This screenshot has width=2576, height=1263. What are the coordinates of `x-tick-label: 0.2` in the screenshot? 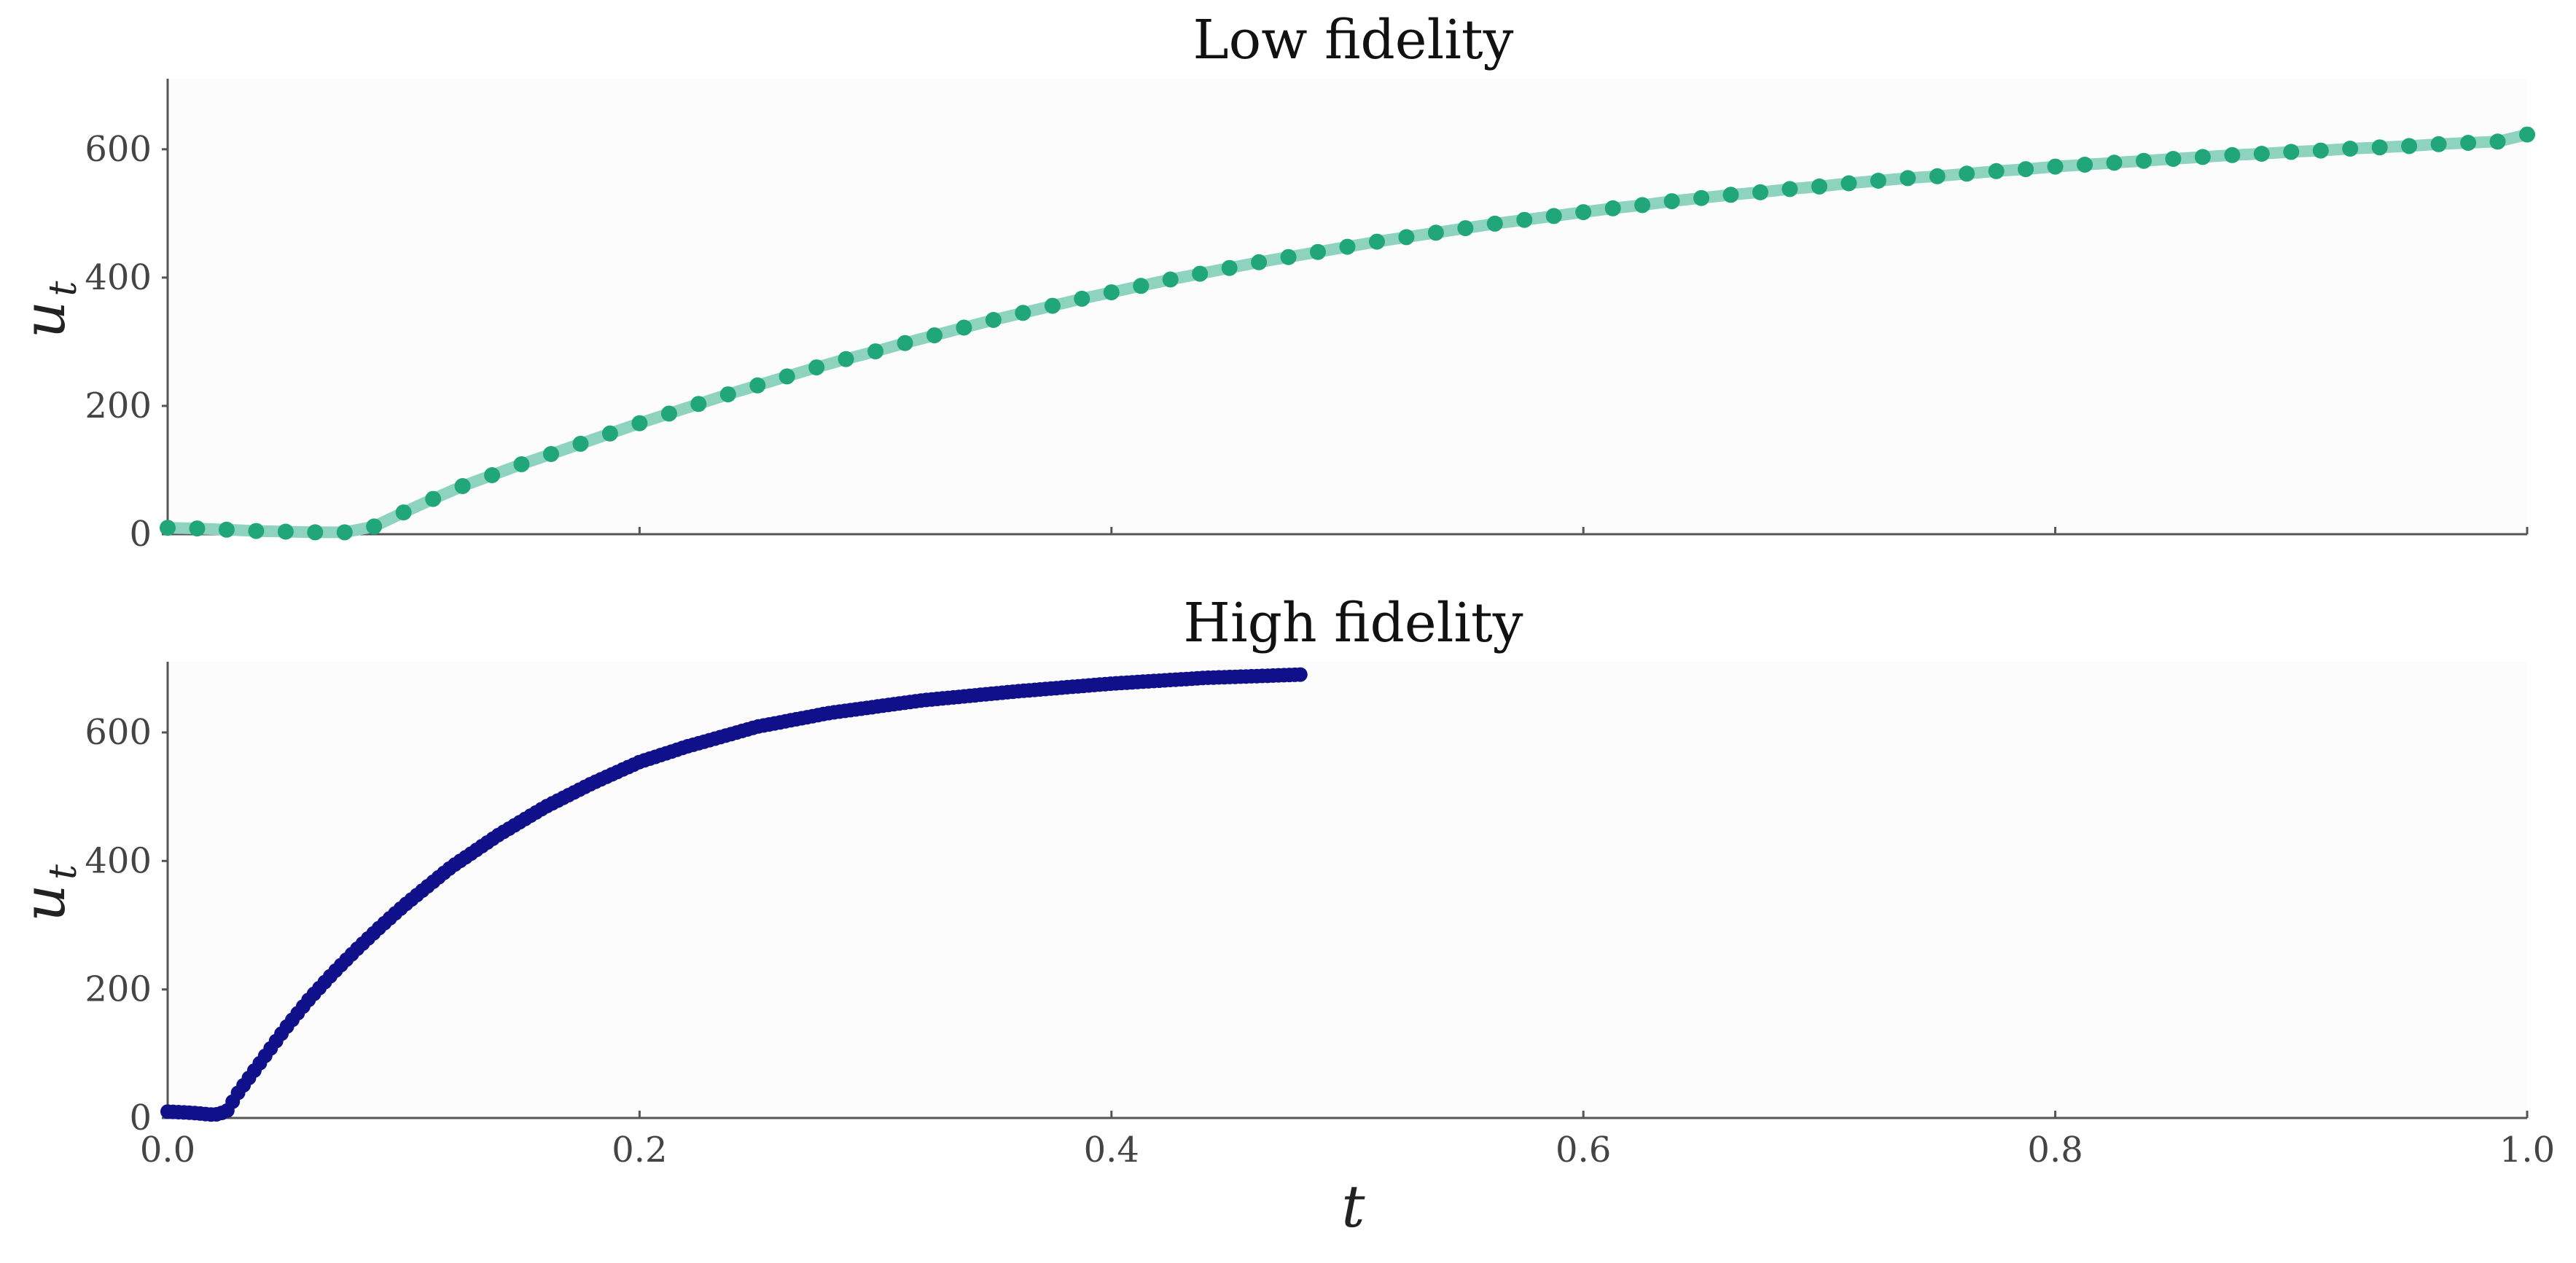 It's located at (639, 1150).